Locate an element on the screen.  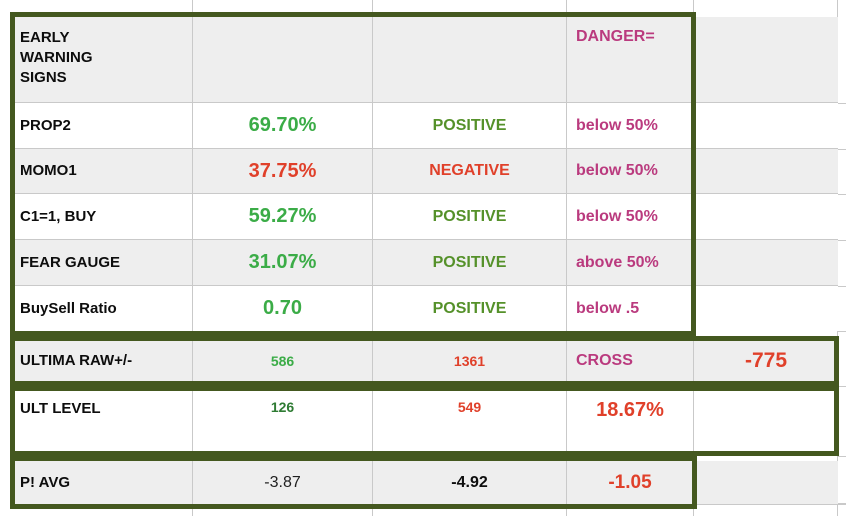
ultima-net-value: -775 is located at coordinates (766, 360).